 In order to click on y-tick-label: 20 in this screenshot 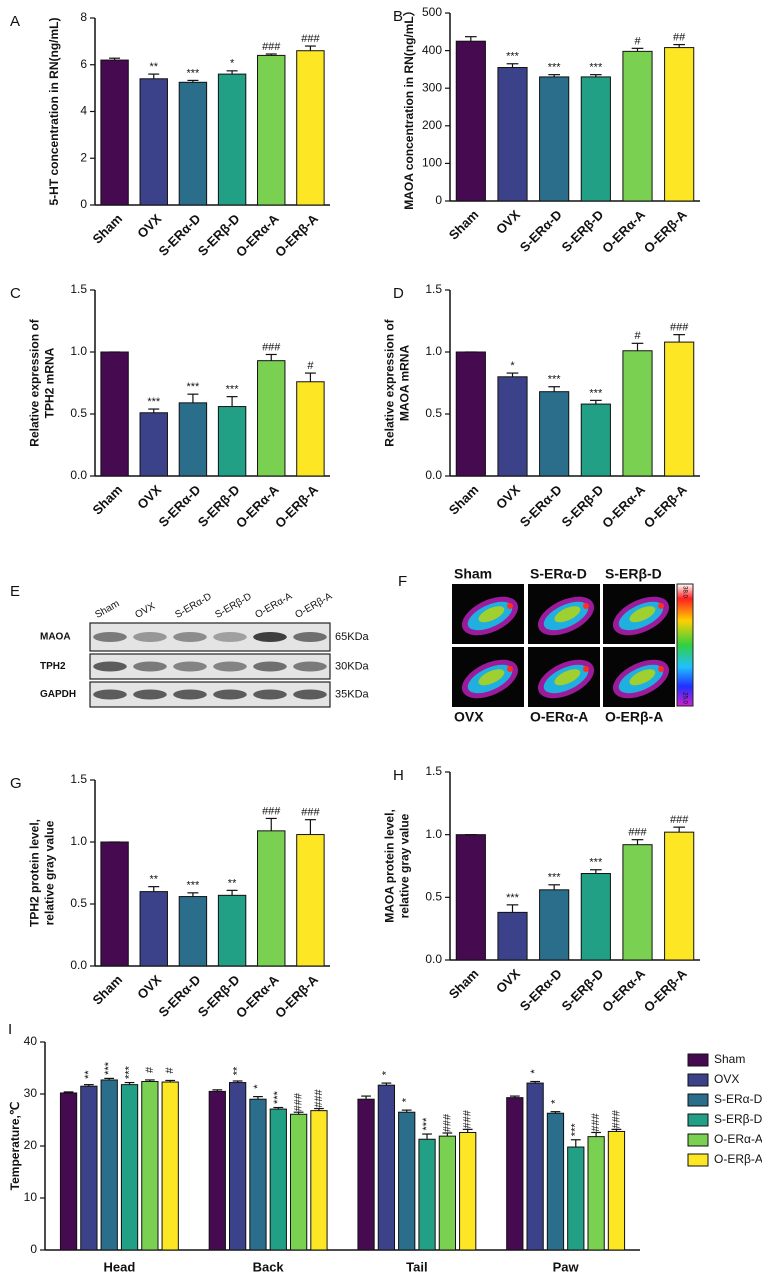, I will do `click(31, 1145)`.